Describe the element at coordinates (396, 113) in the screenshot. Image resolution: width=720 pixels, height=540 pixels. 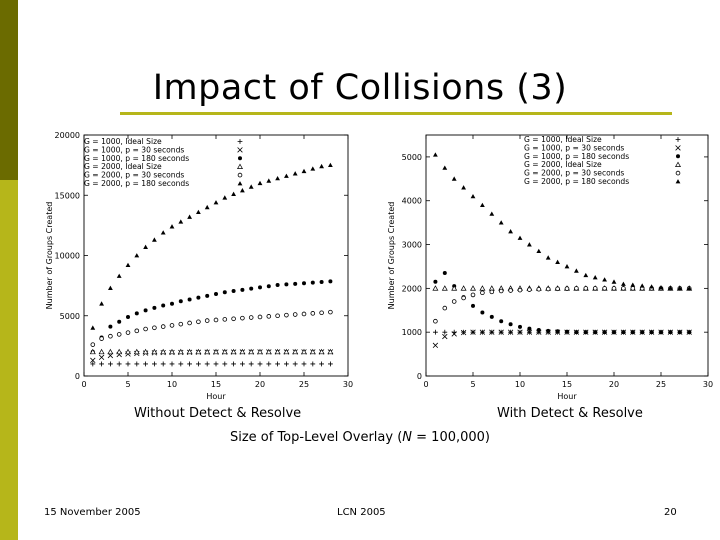
I see `title-underline` at that location.